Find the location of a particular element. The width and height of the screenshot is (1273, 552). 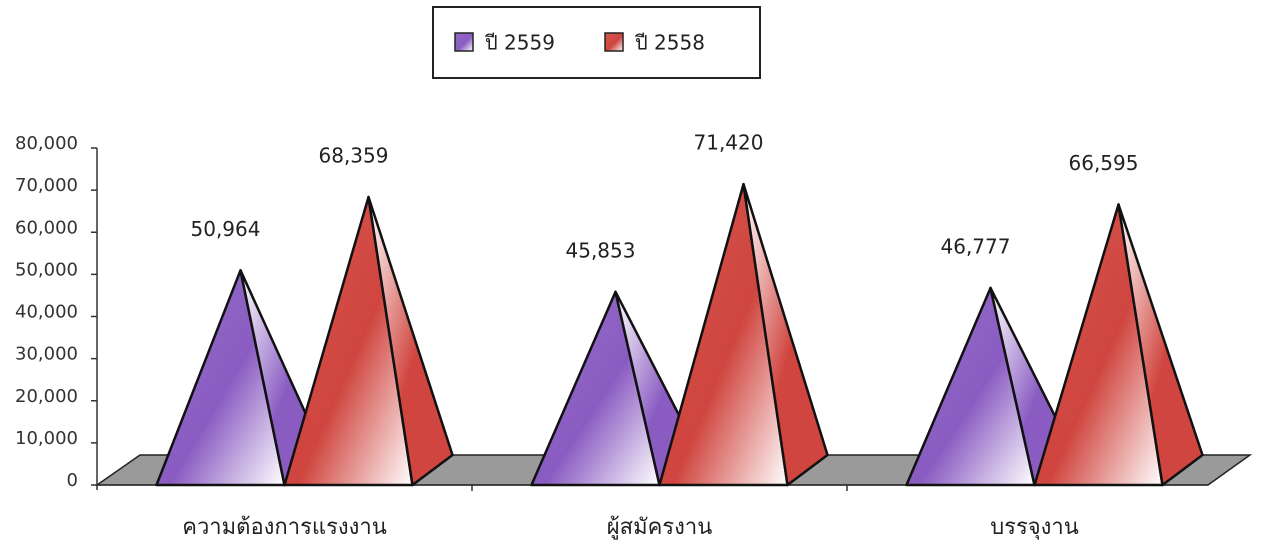

x-tick-label: บรรจุงาน is located at coordinates (1034, 527).